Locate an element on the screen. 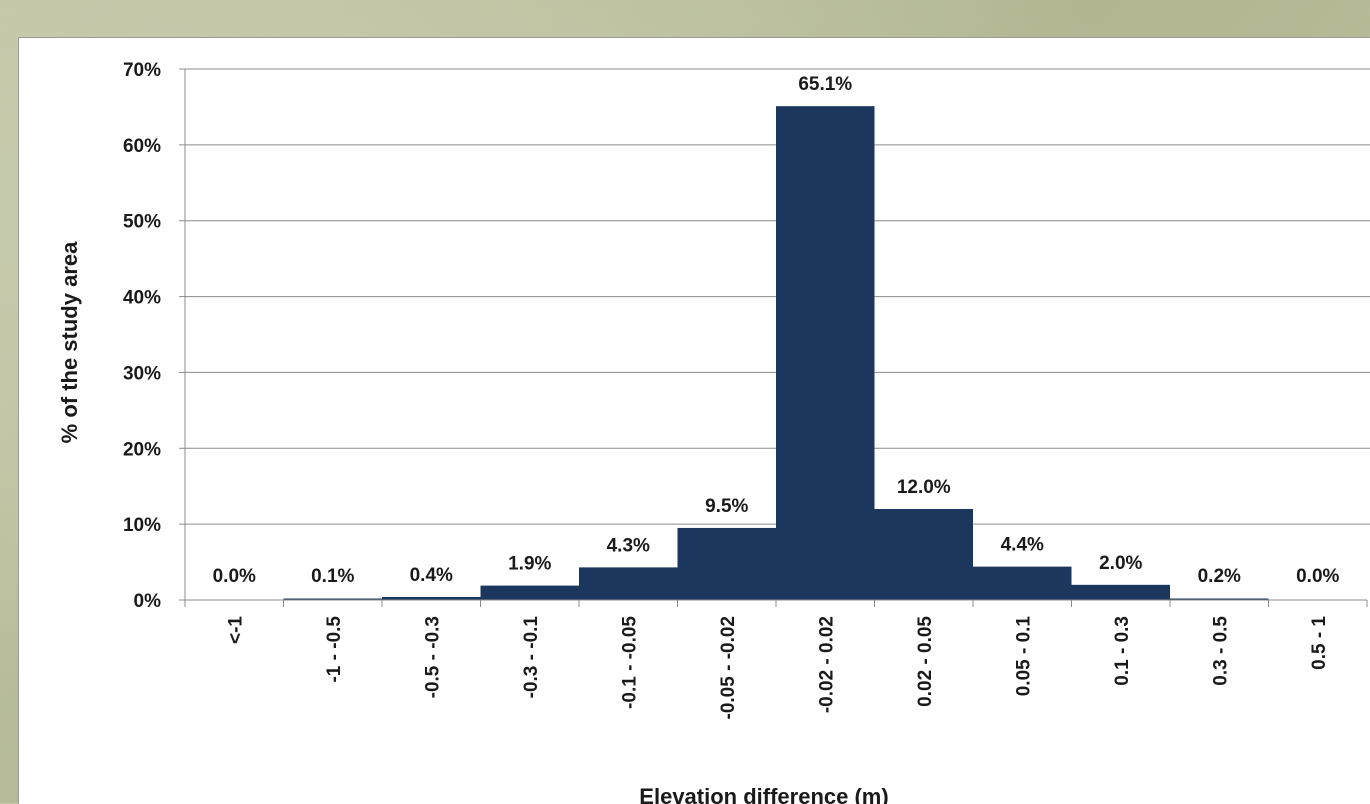 The width and height of the screenshot is (1370, 804). x-axis-title: Elevation difference (m) is located at coordinates (763, 794).